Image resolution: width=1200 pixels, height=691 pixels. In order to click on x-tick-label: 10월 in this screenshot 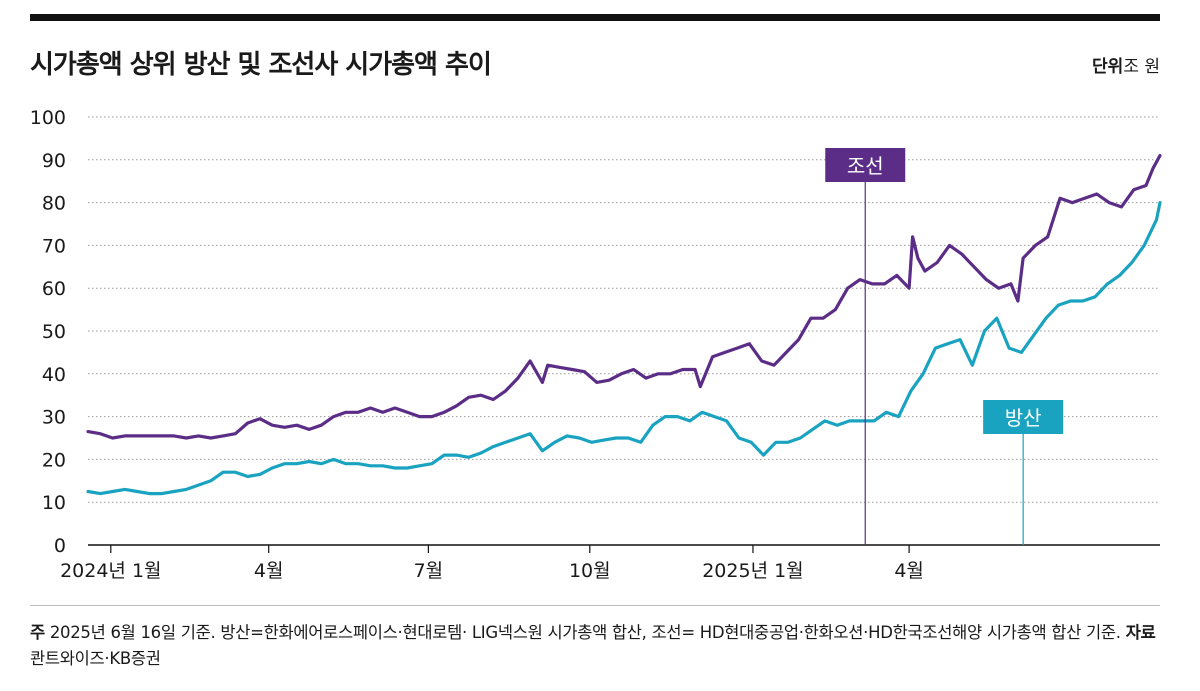, I will do `click(590, 571)`.